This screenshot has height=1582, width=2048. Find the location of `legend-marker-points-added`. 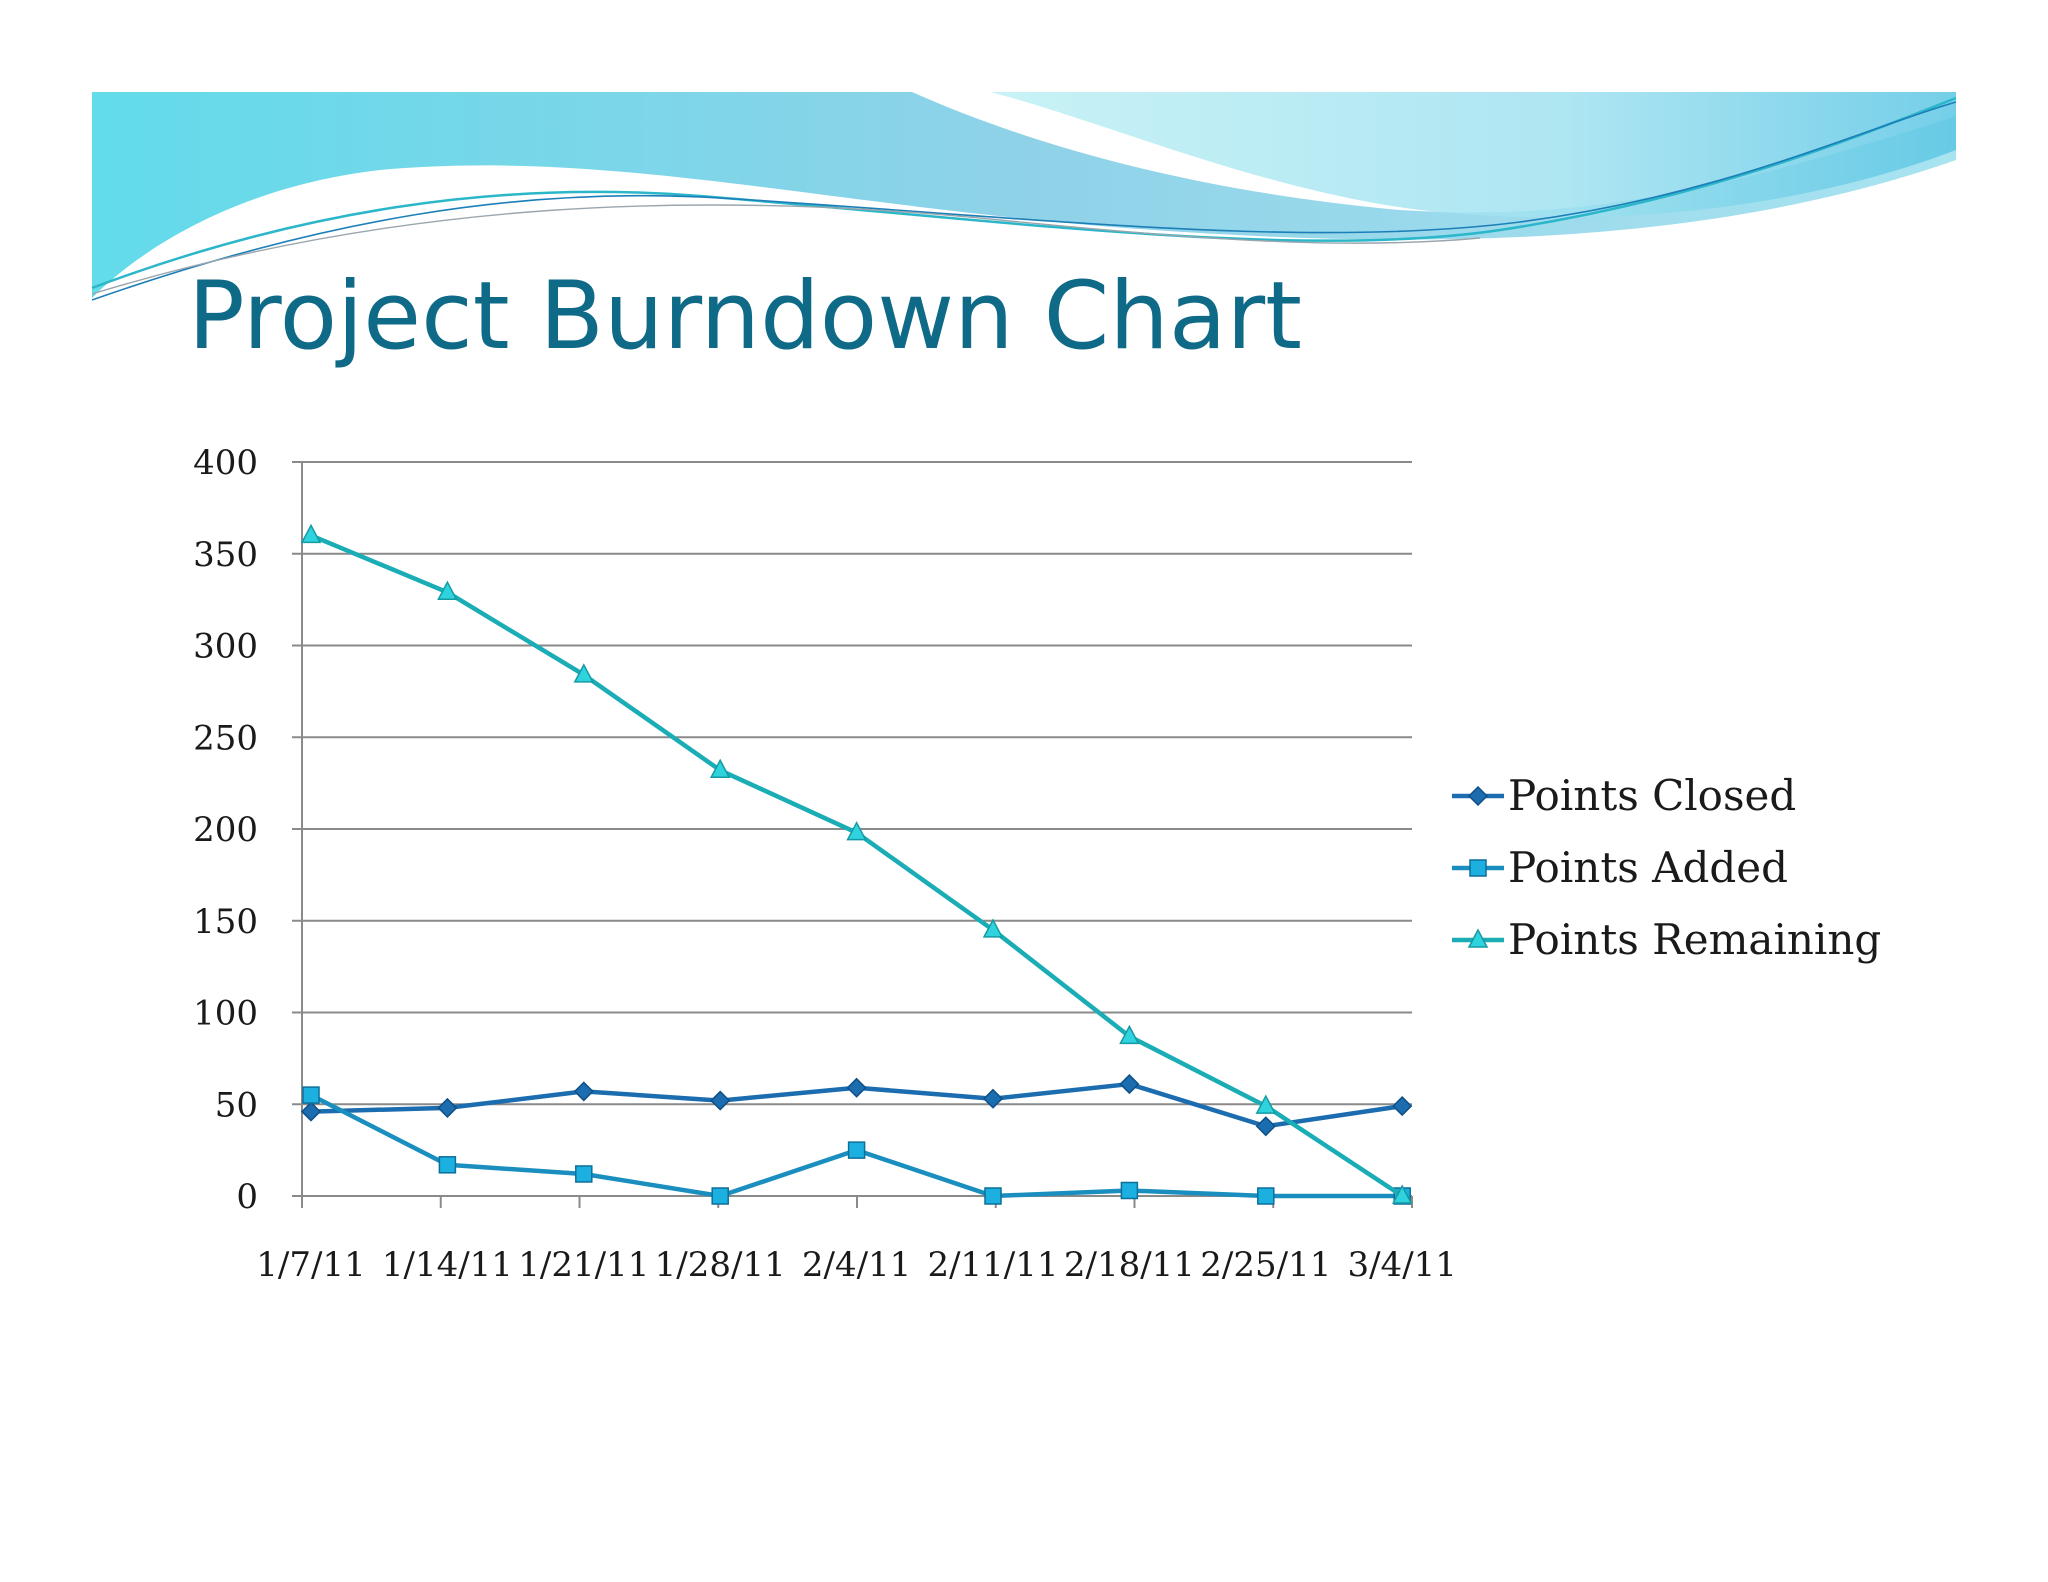

legend-marker-points-added is located at coordinates (1478, 868).